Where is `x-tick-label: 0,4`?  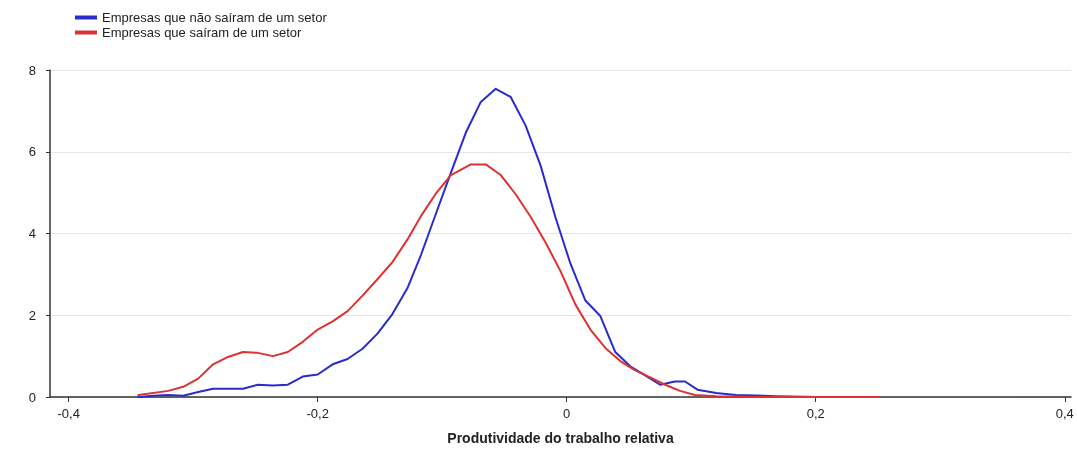
x-tick-label: 0,4 is located at coordinates (1064, 413).